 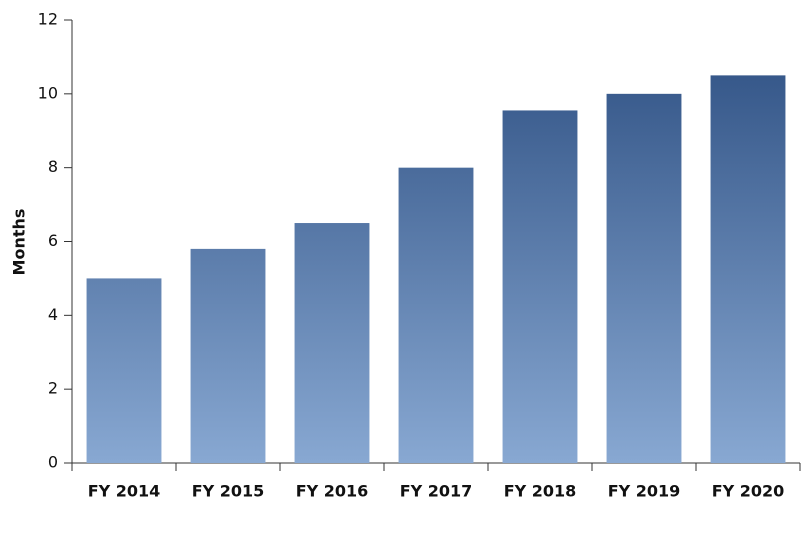 What do you see at coordinates (53, 314) in the screenshot?
I see `y-tick-label: 4` at bounding box center [53, 314].